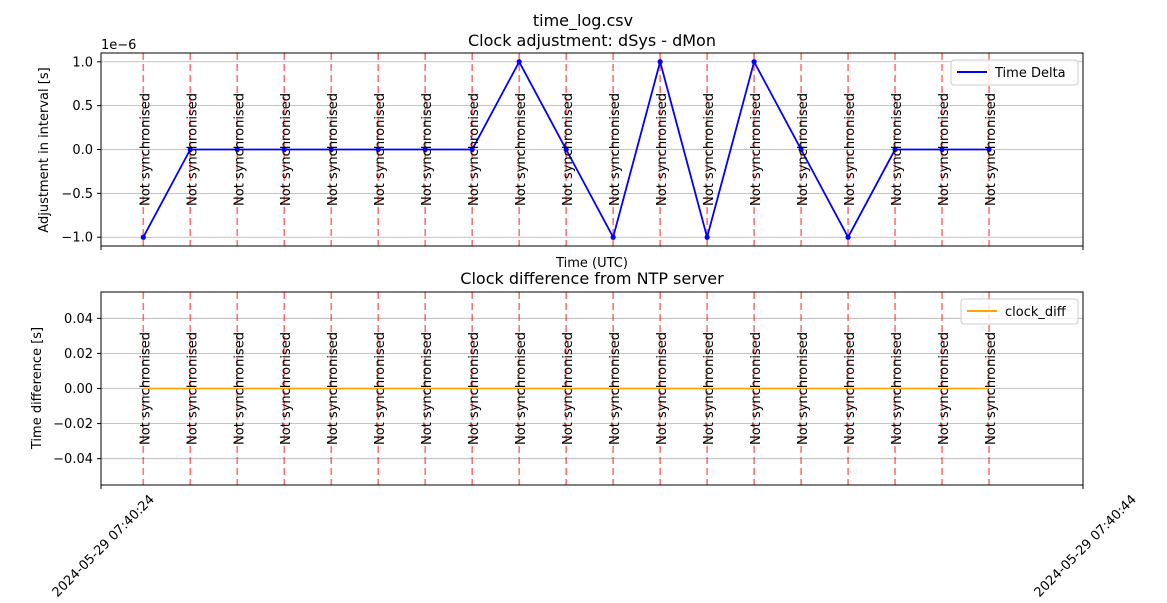 This screenshot has width=1167, height=603. What do you see at coordinates (82, 106) in the screenshot?
I see `y-tick-label: 0.5` at bounding box center [82, 106].